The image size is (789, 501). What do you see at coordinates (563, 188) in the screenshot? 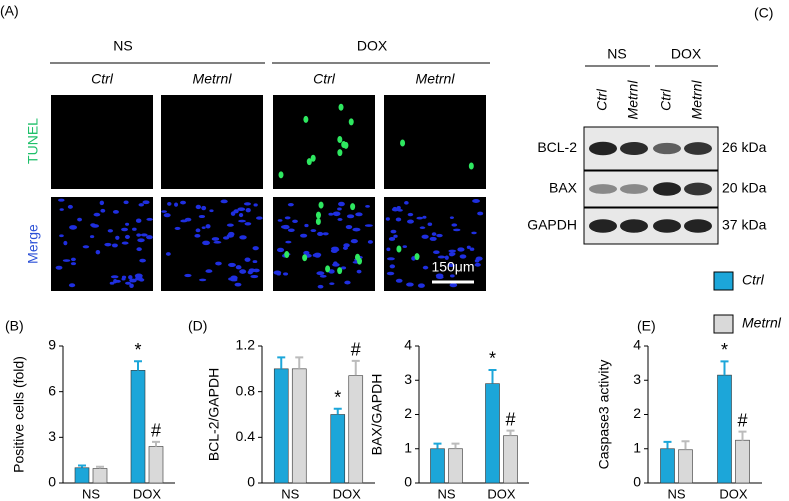
I see `protein-label: BAX` at bounding box center [563, 188].